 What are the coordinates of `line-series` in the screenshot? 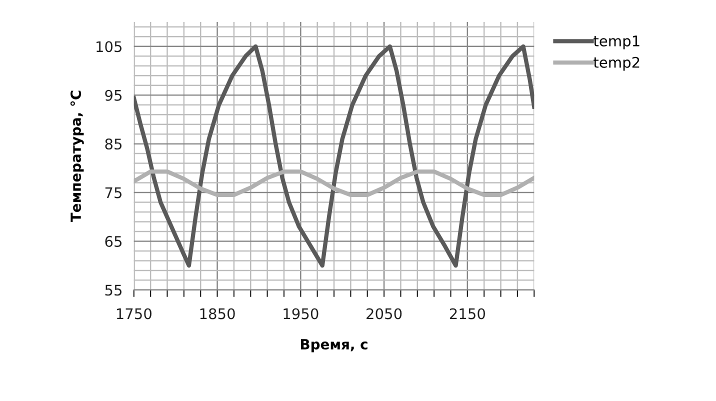 It's located at (334, 183).